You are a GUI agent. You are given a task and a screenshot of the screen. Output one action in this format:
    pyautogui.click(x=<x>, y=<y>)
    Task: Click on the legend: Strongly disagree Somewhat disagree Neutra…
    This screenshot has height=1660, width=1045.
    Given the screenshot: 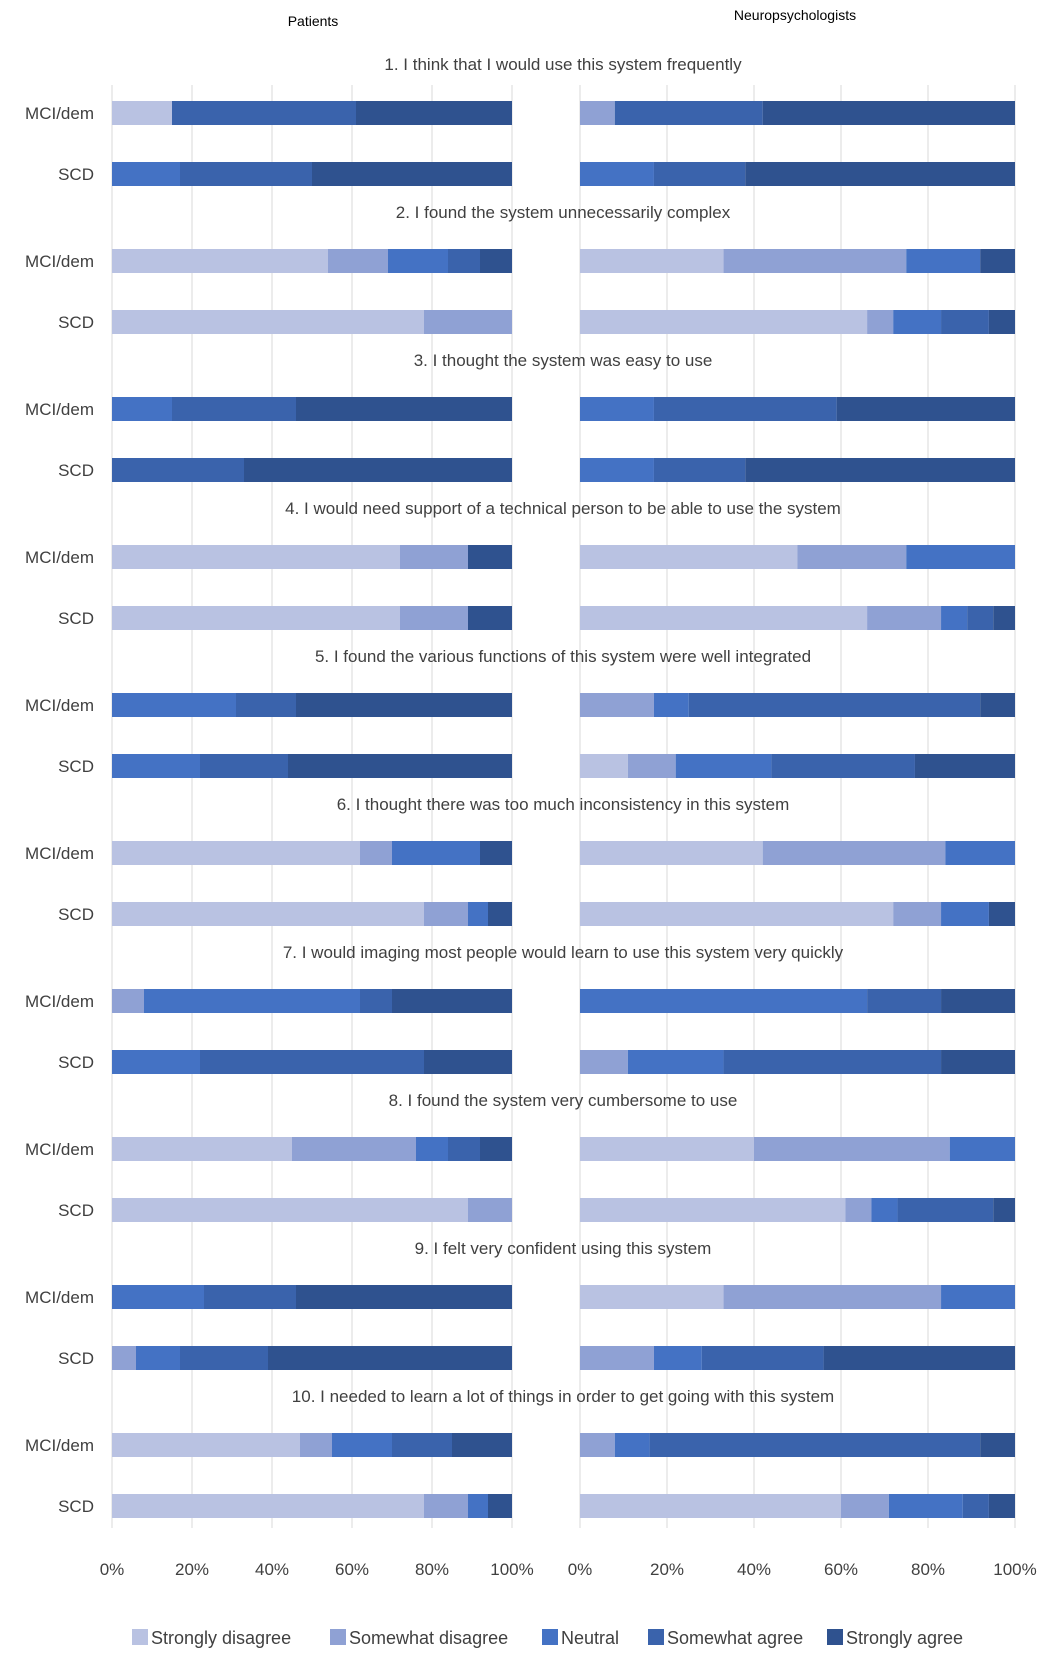 What is the action you would take?
    pyautogui.click(x=547, y=1638)
    